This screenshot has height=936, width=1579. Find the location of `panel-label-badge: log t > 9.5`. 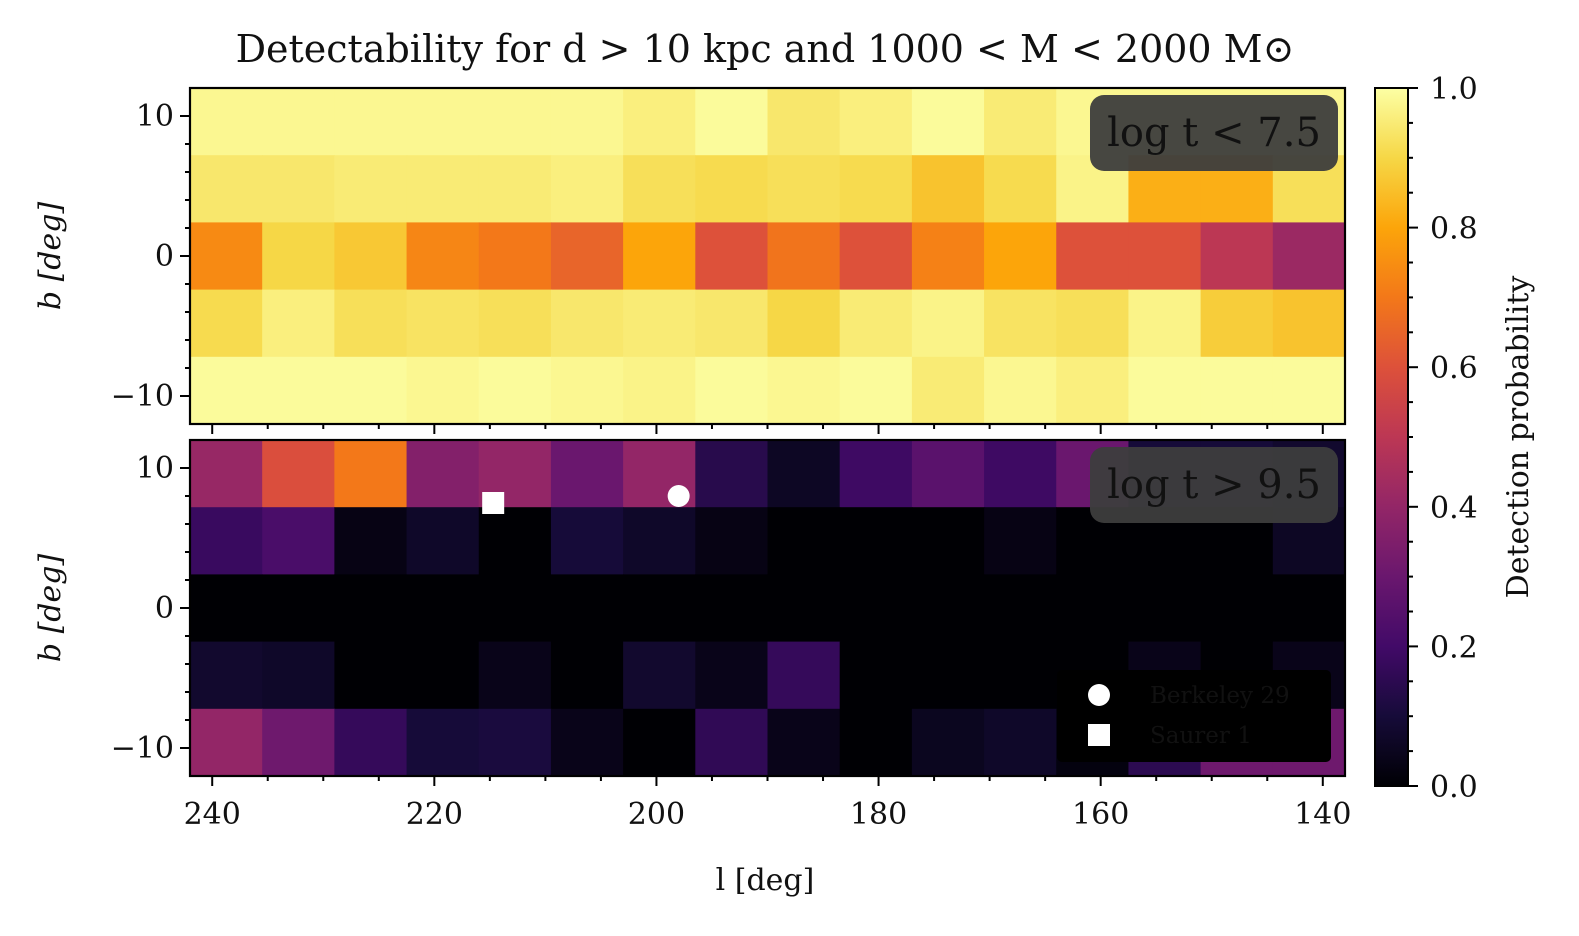

panel-label-badge: log t > 9.5 is located at coordinates (1214, 485).